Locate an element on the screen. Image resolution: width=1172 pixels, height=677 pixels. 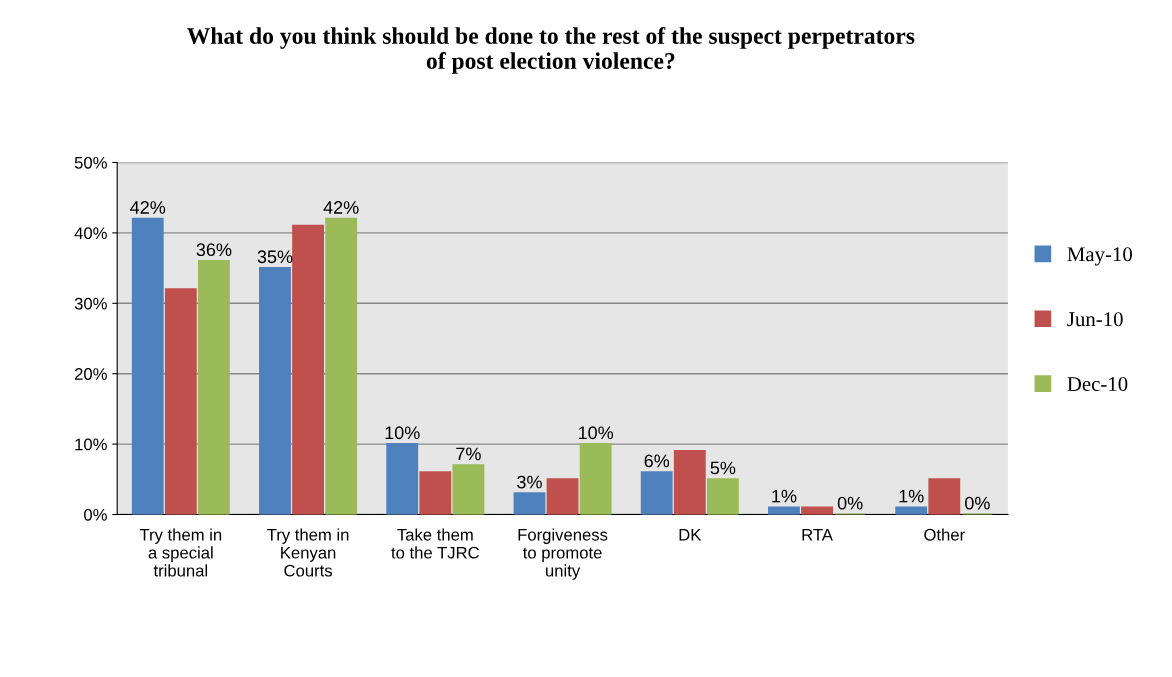
legend-label: May-10 is located at coordinates (1099, 256).